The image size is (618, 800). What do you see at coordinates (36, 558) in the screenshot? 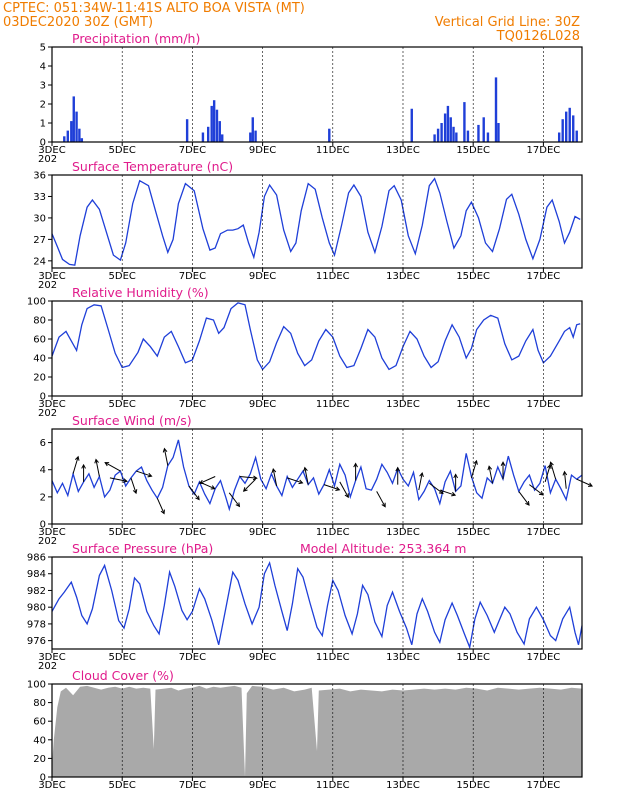
I see `y-tick-label: 986` at bounding box center [36, 558].